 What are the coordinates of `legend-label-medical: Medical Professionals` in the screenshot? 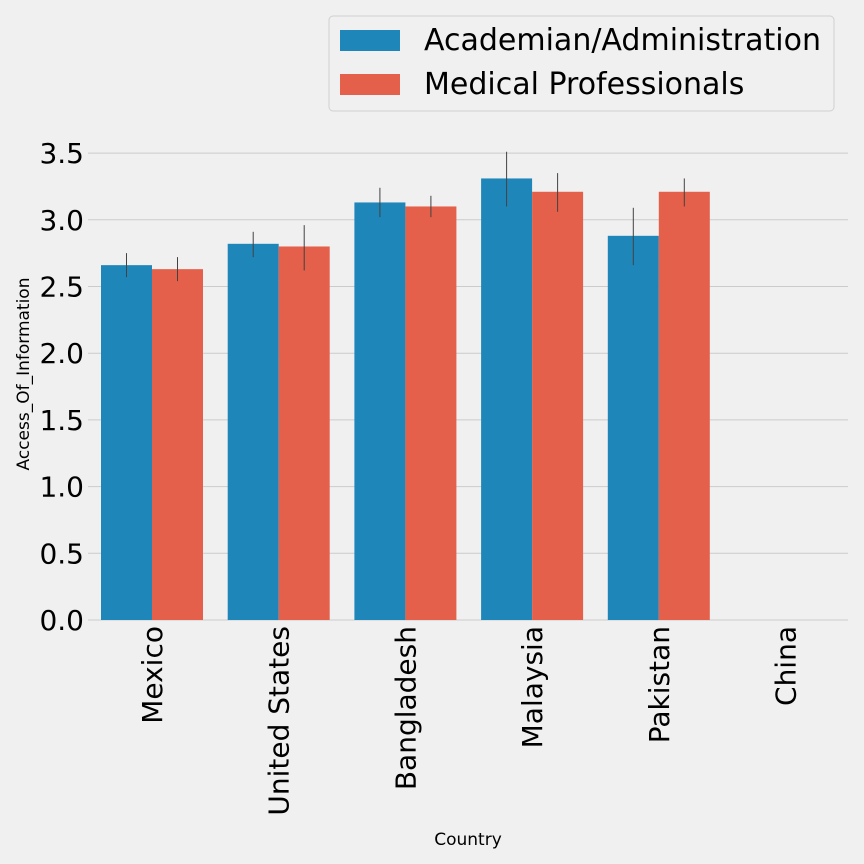 It's located at (584, 84).